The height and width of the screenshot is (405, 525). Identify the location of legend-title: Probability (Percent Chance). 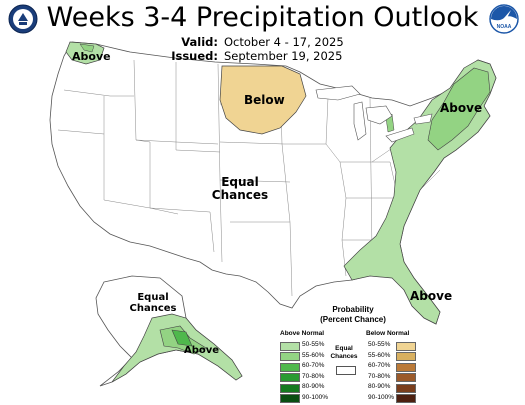
(353, 315).